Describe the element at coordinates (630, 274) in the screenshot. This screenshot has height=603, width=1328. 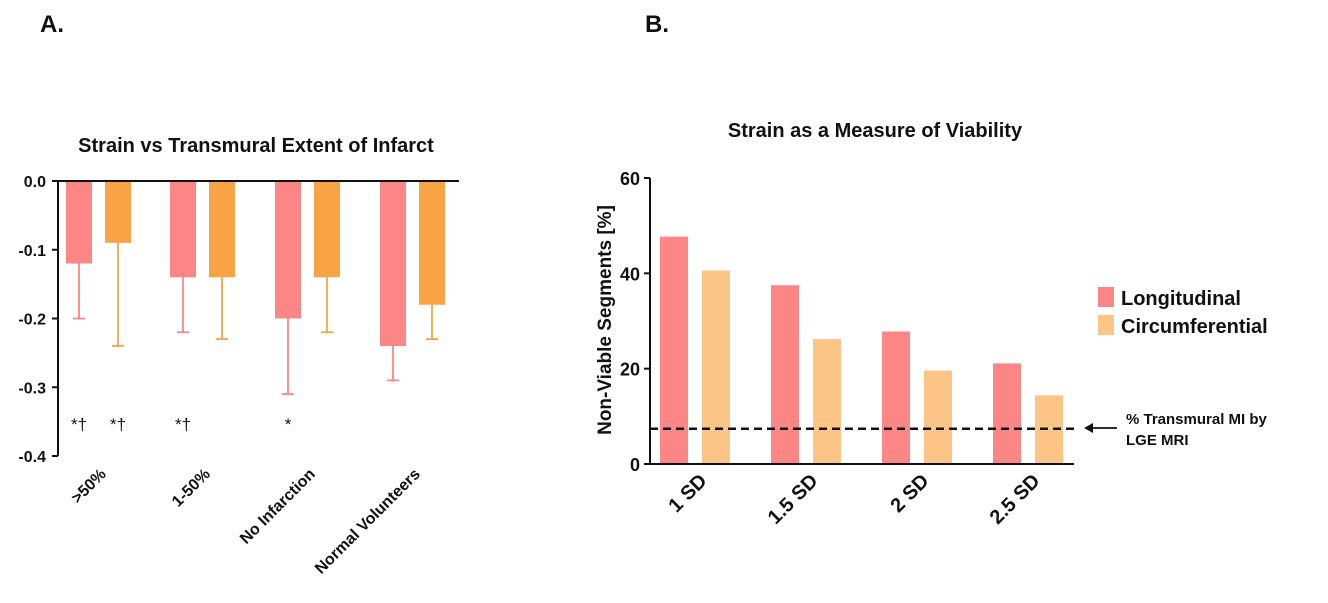
I see `chart-b-ytick-label: 40` at that location.